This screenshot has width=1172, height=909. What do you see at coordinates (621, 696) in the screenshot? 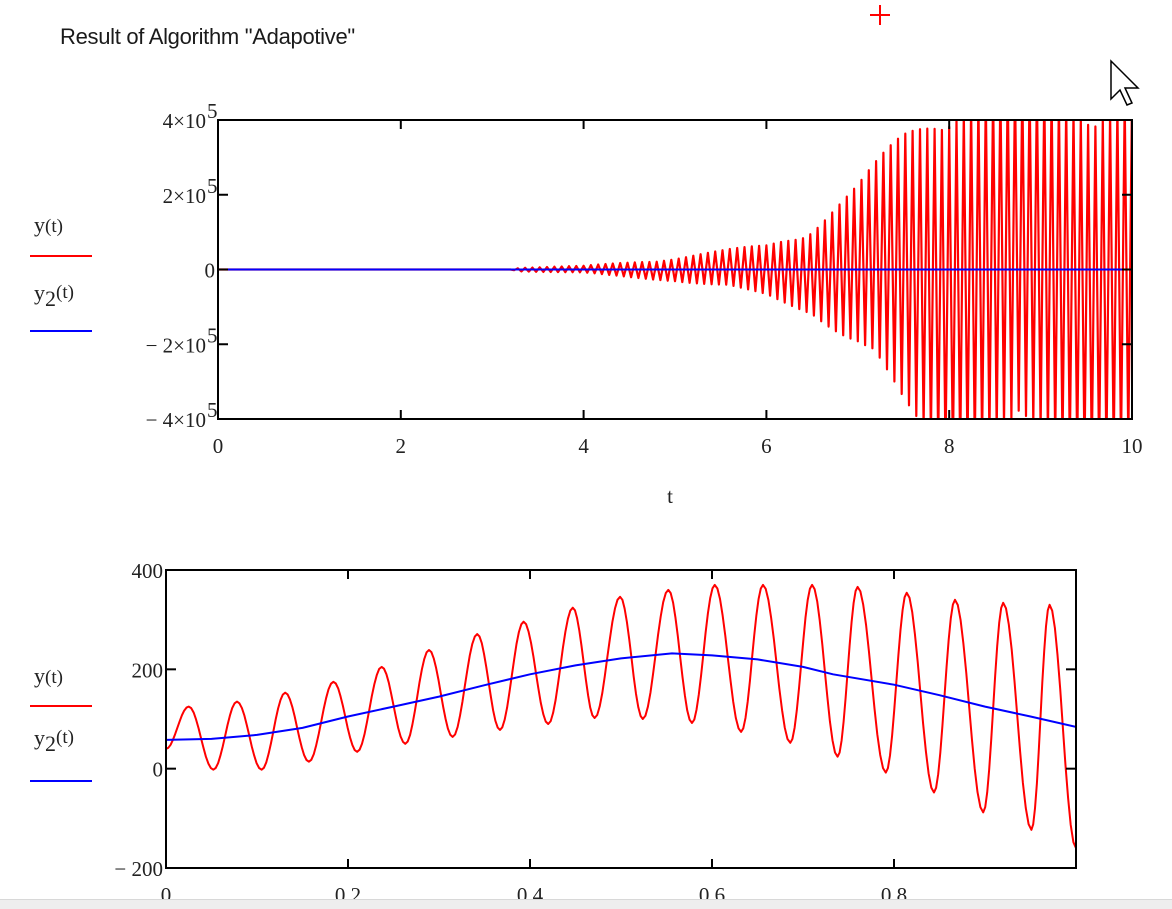
I see `series-y2-line` at bounding box center [621, 696].